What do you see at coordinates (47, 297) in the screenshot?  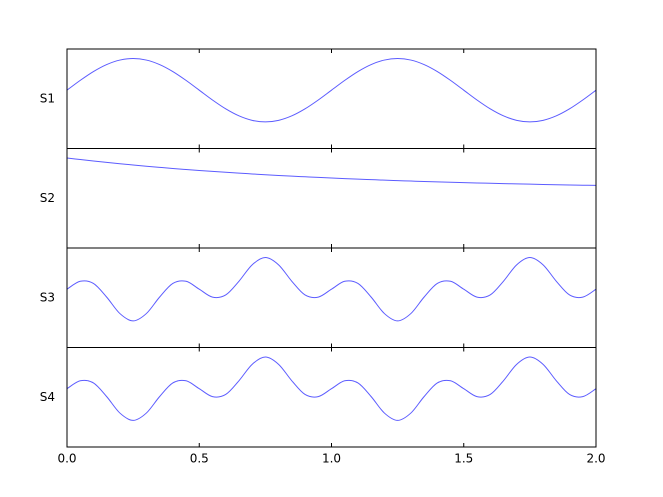 I see `y-axis-label: S3` at bounding box center [47, 297].